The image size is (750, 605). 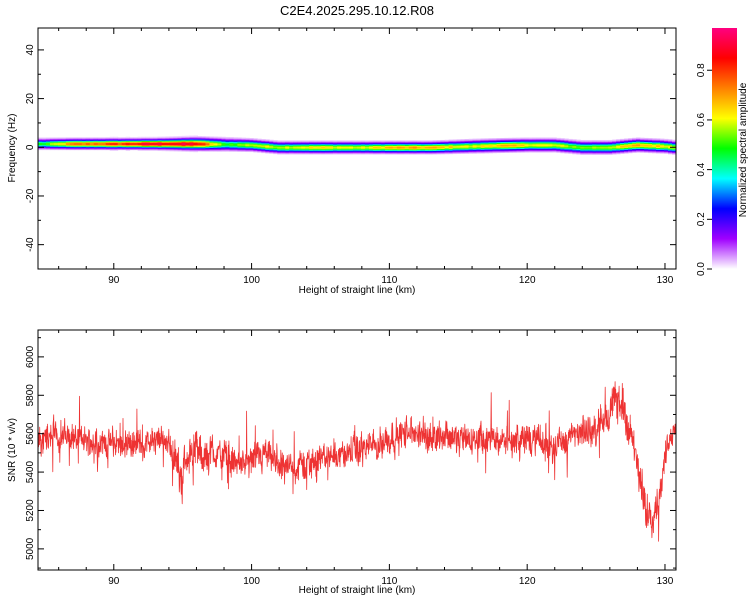 What do you see at coordinates (389, 280) in the screenshot?
I see `spectrogram-x-tick-label: 110` at bounding box center [389, 280].